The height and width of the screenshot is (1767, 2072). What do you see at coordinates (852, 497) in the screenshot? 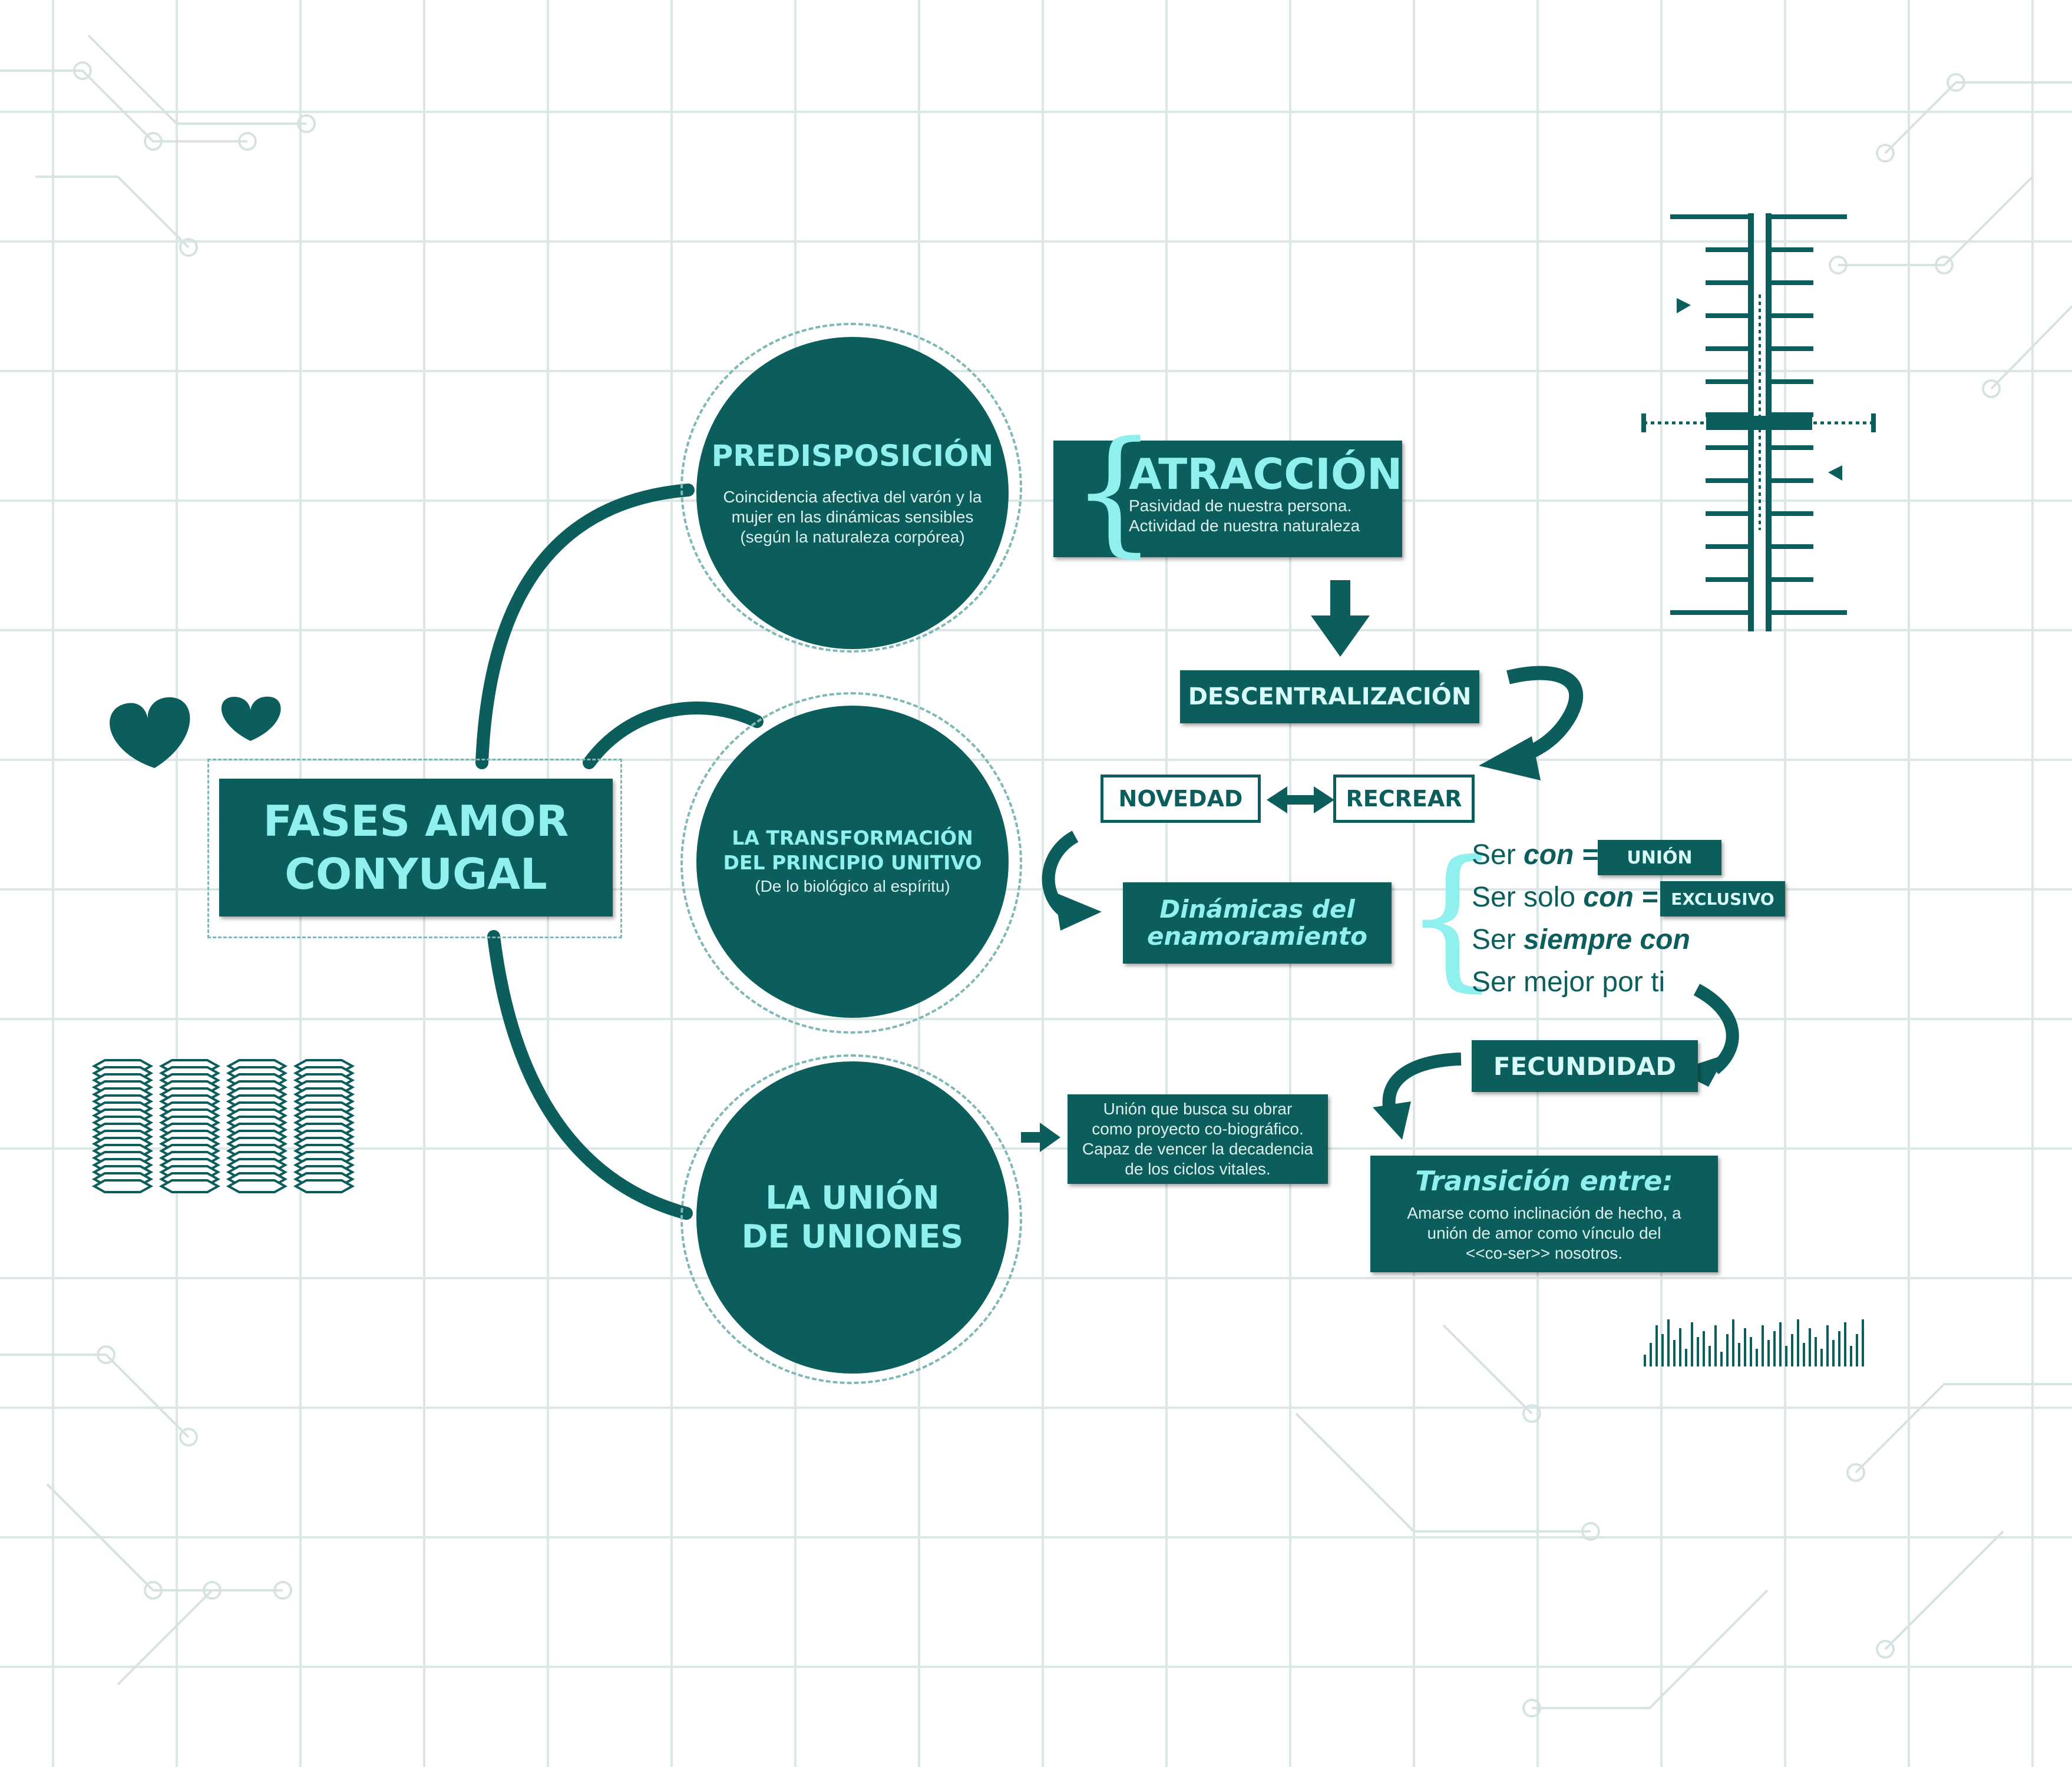
I see `phase1-body-line: Coincidencia afectiva del varón y la` at bounding box center [852, 497].